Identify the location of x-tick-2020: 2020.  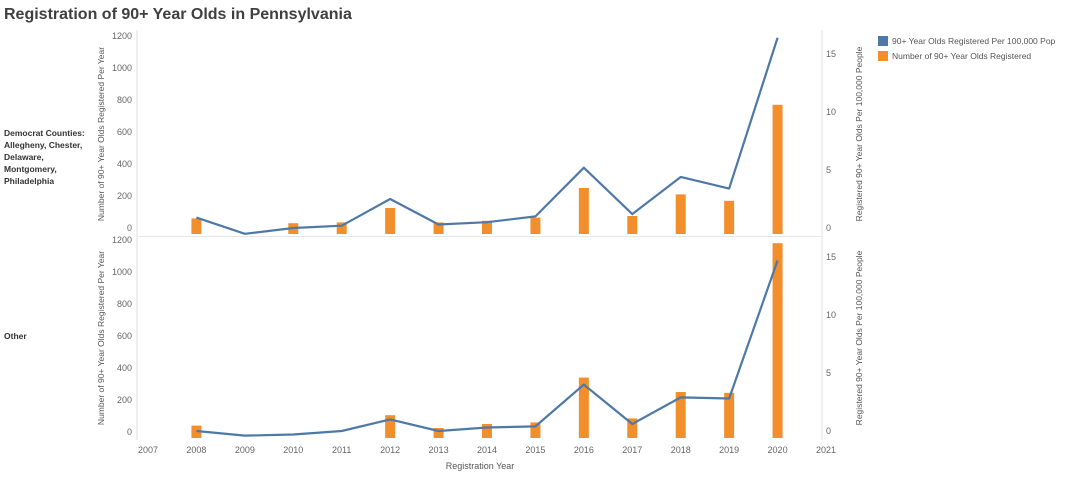
(778, 450).